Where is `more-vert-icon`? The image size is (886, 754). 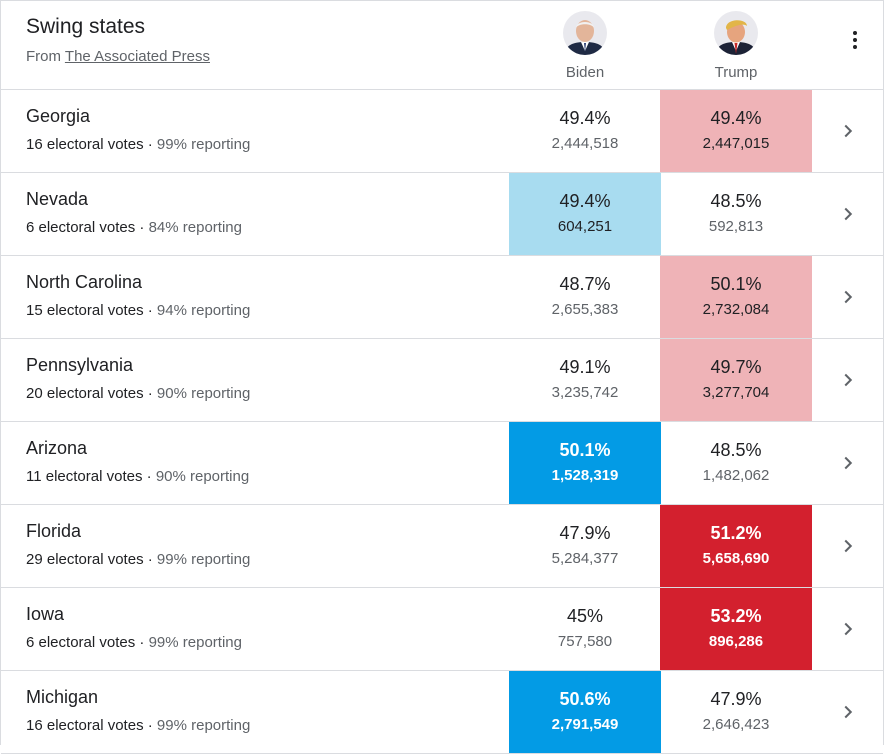
more-vert-icon is located at coordinates (855, 40).